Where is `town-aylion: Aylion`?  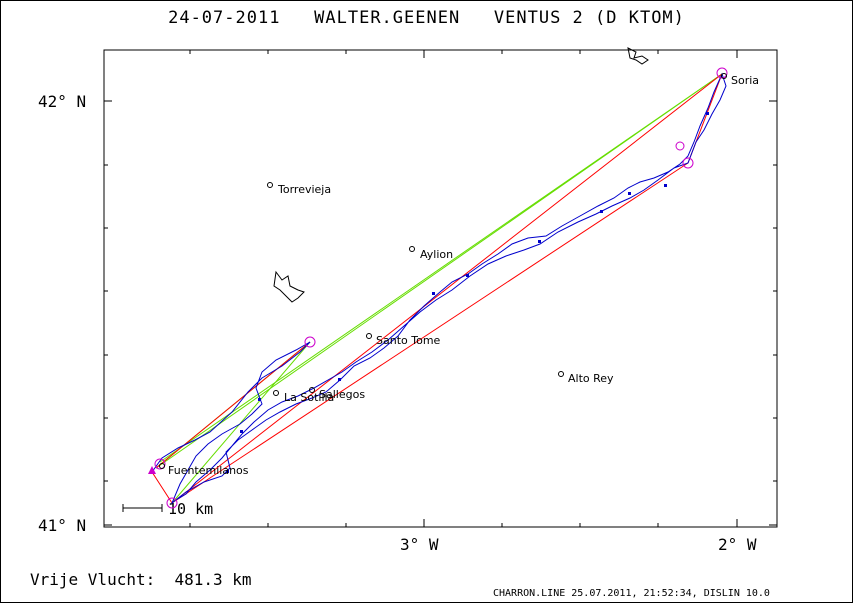 town-aylion: Aylion is located at coordinates (436, 254).